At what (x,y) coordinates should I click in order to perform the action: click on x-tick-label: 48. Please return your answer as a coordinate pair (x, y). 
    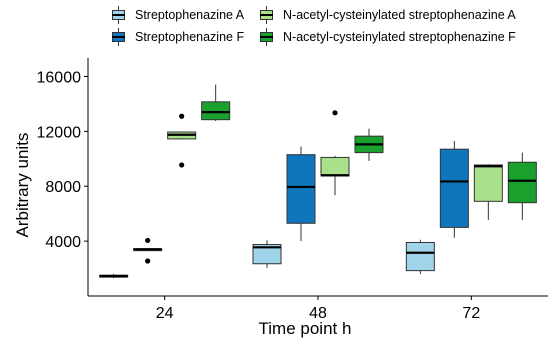
    Looking at the image, I should click on (318, 313).